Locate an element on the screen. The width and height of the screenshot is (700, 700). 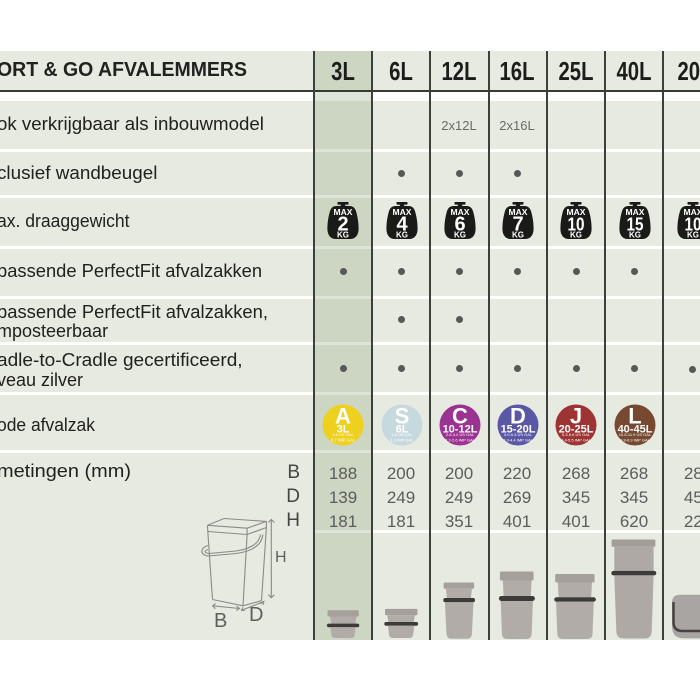
svg-text: C is located at coordinates (460, 416).